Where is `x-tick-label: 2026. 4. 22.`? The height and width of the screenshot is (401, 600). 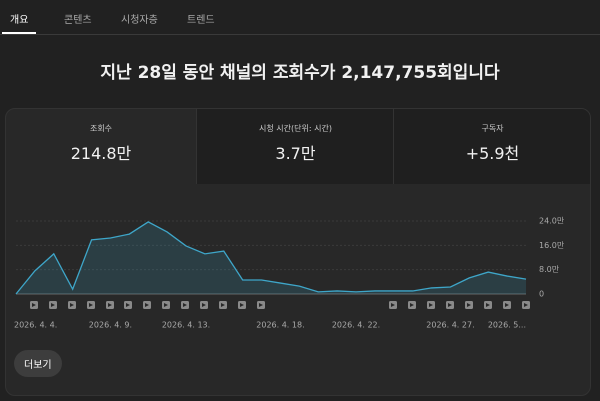
x-tick-label: 2026. 4. 22. is located at coordinates (356, 325).